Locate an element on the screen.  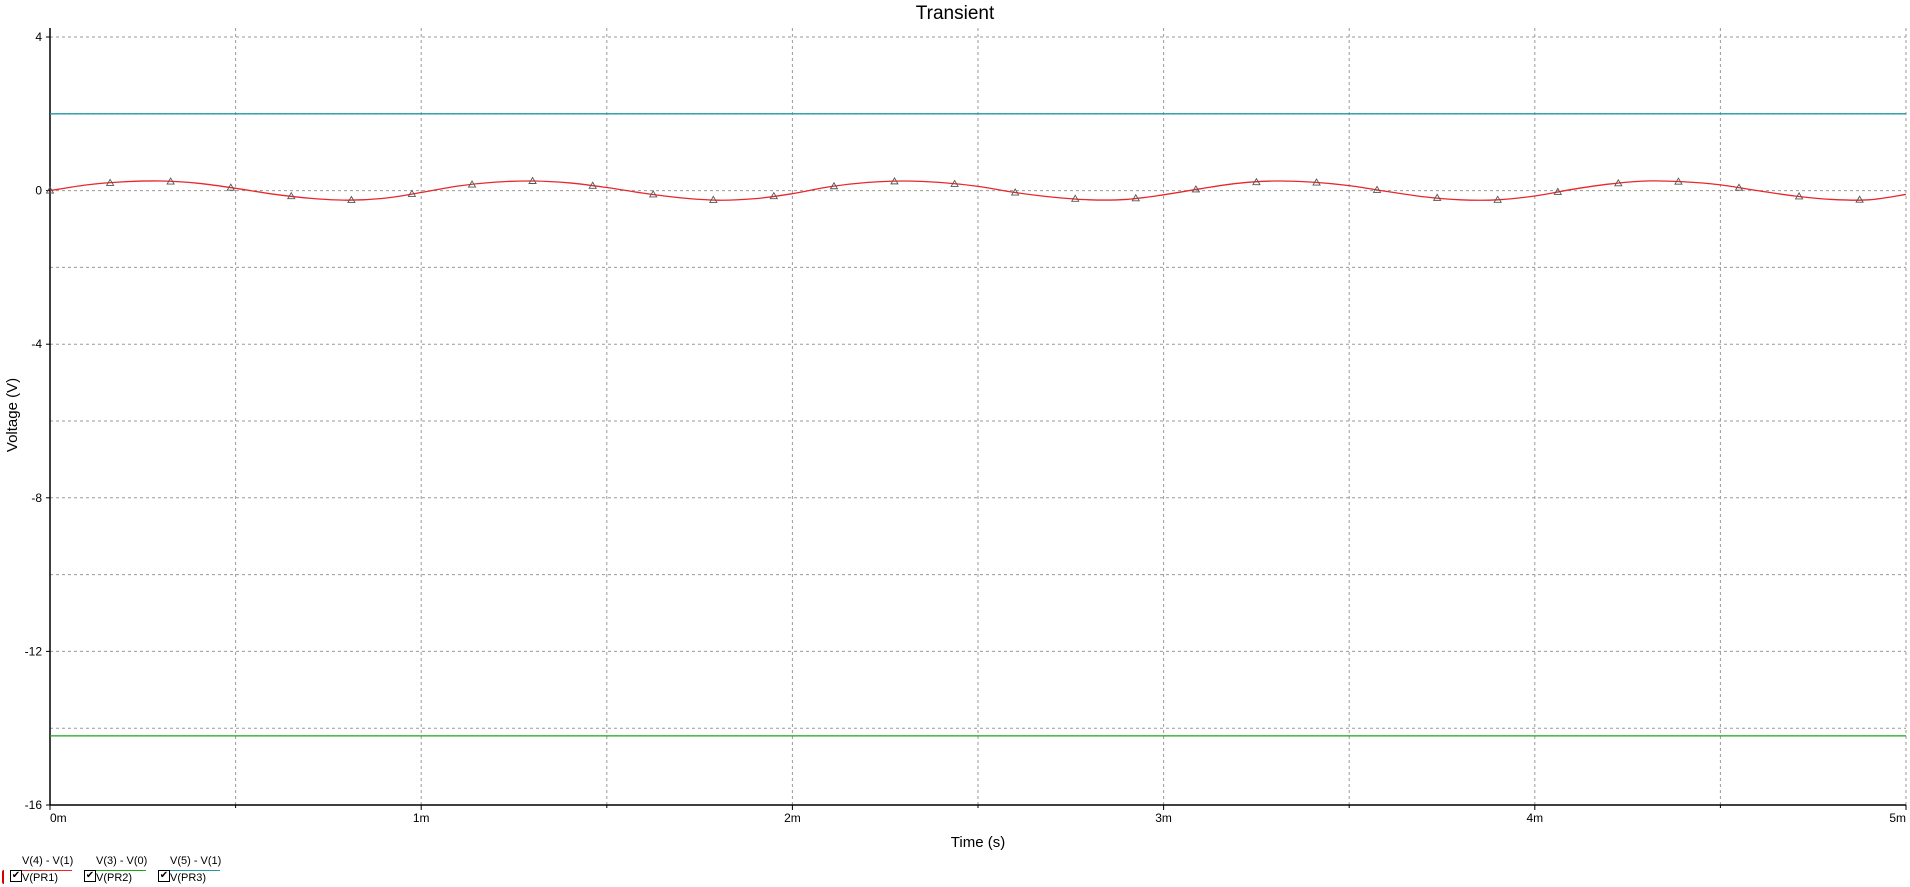
x-tick-label: 0m is located at coordinates (58, 818).